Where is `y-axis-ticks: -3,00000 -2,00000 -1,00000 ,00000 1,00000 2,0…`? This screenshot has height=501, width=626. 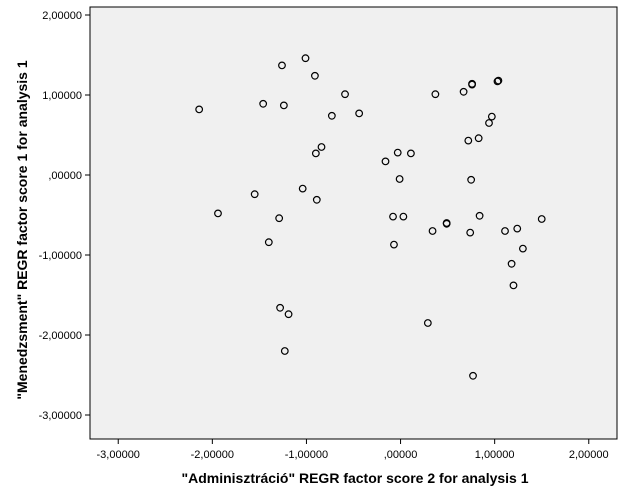
y-axis-ticks: -3,00000 -2,00000 -1,00000 ,00000 1,00000 2,0… is located at coordinates (64, 216).